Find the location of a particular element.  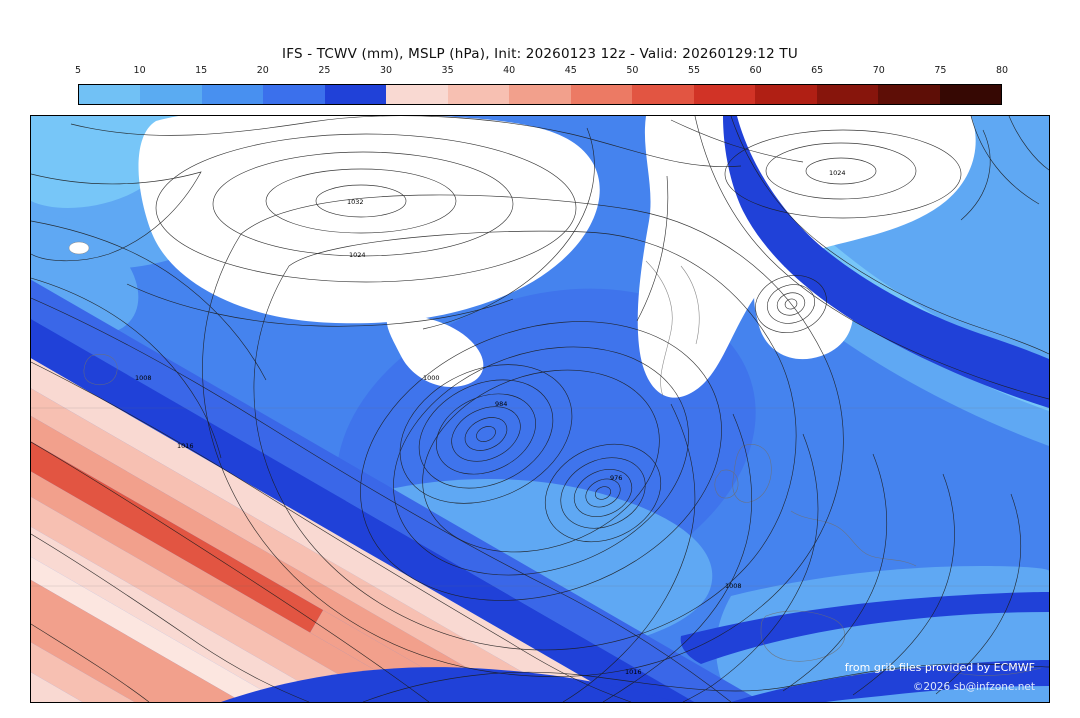

colorbar-tick: 45 is located at coordinates (570, 70).